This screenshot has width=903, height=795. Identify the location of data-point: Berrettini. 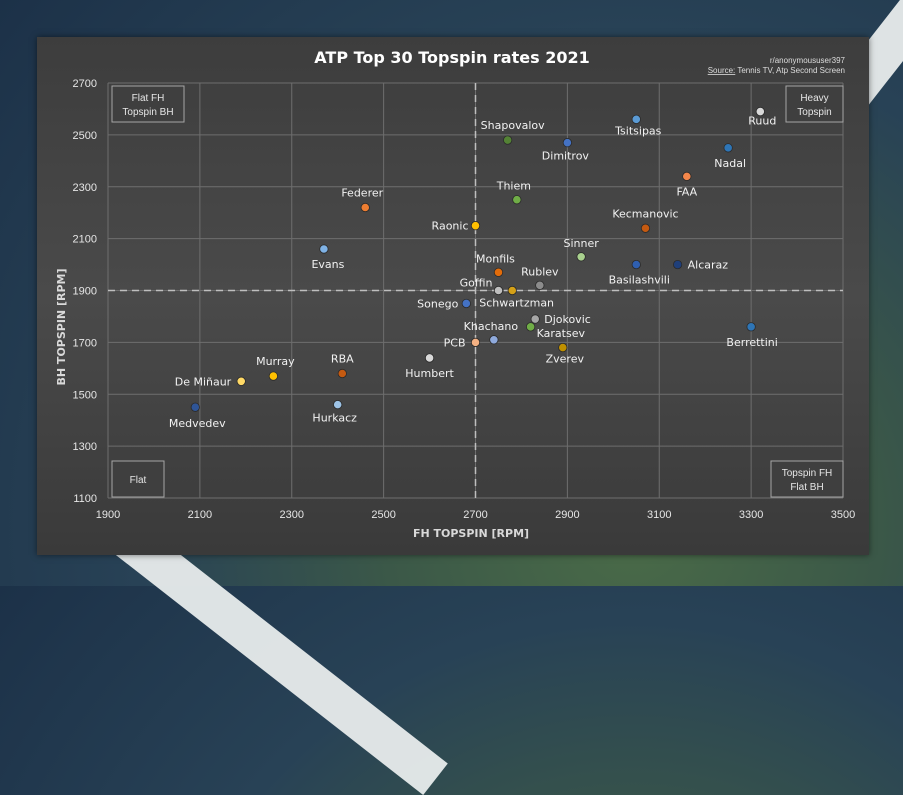
(752, 335).